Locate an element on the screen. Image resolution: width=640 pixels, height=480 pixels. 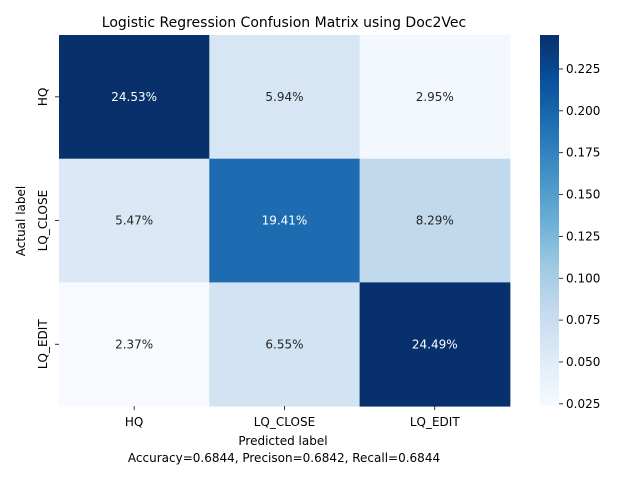
colorbar-tick-label: 0.225 is located at coordinates (583, 69).